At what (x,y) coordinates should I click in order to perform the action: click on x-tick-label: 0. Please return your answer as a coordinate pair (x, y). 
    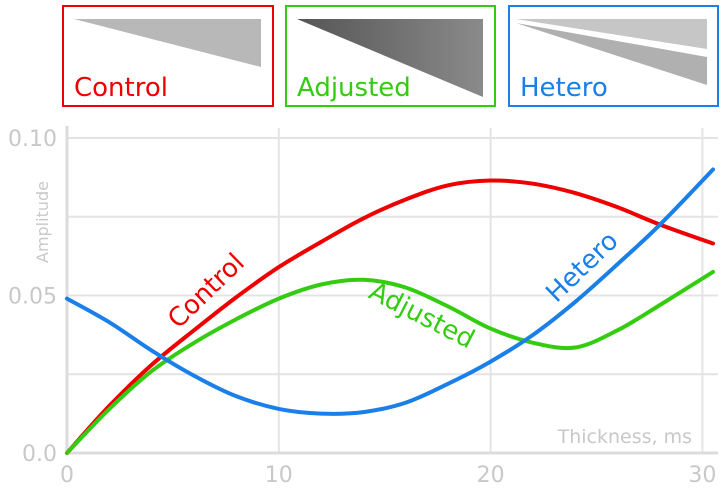
    Looking at the image, I should click on (67, 475).